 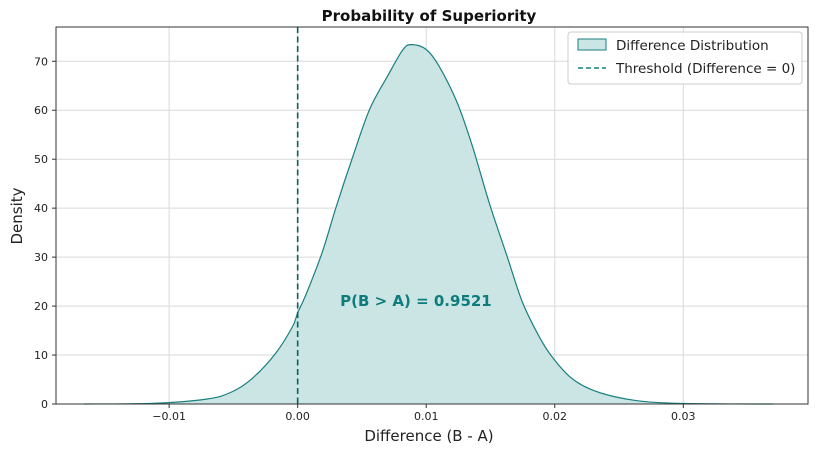 I want to click on legend-label-threshold: Threshold (Difference = 0), so click(x=705, y=69).